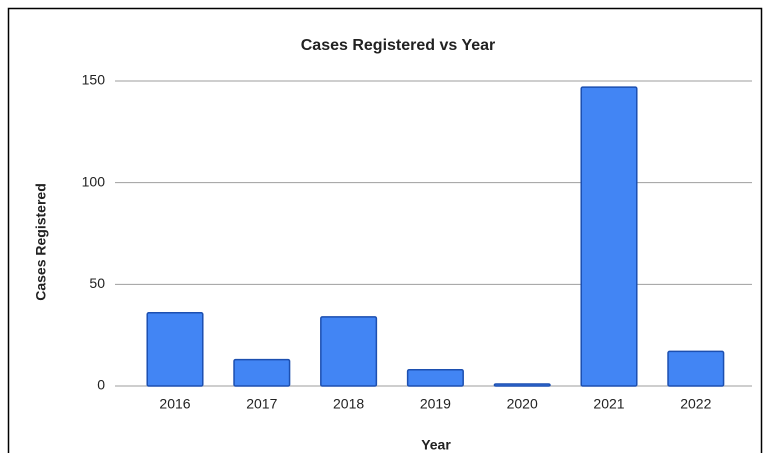 The width and height of the screenshot is (764, 453). What do you see at coordinates (398, 45) in the screenshot?
I see `chart-title: Cases Registered vs Year` at bounding box center [398, 45].